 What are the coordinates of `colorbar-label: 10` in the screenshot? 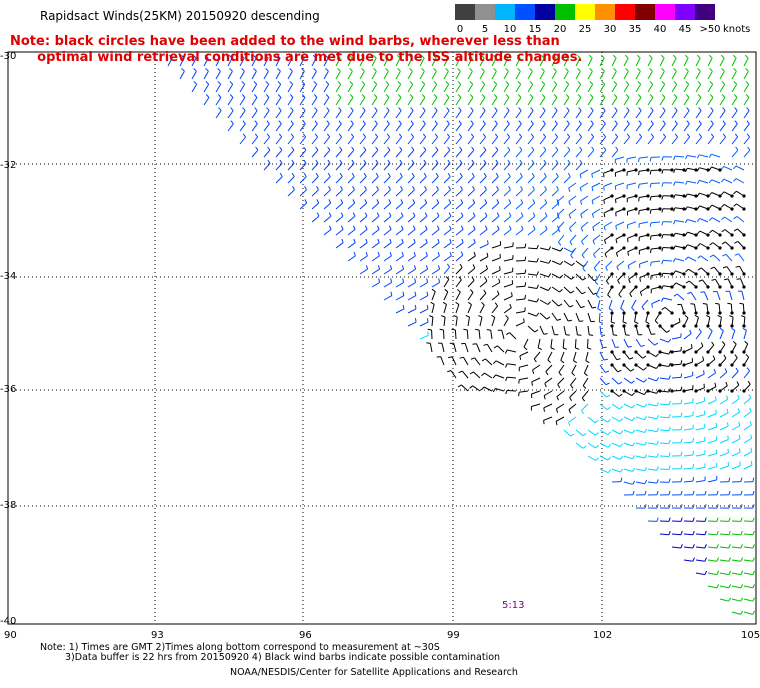 It's located at (510, 29).